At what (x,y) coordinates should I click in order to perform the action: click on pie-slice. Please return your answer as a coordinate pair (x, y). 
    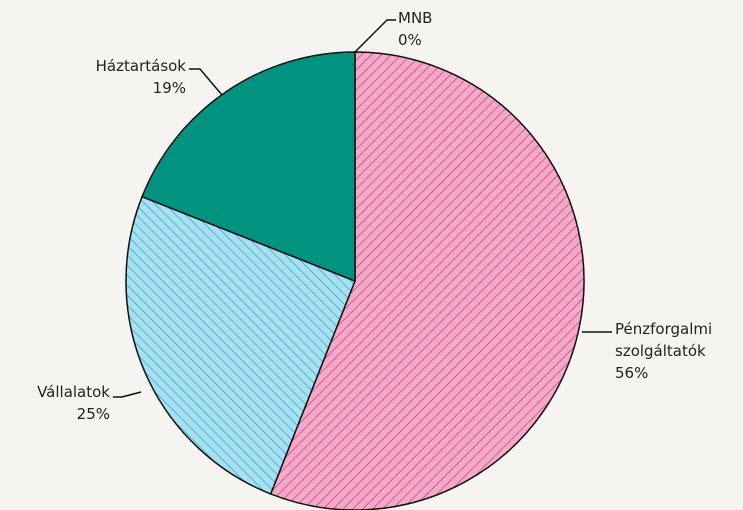
    Looking at the image, I should click on (248, 167).